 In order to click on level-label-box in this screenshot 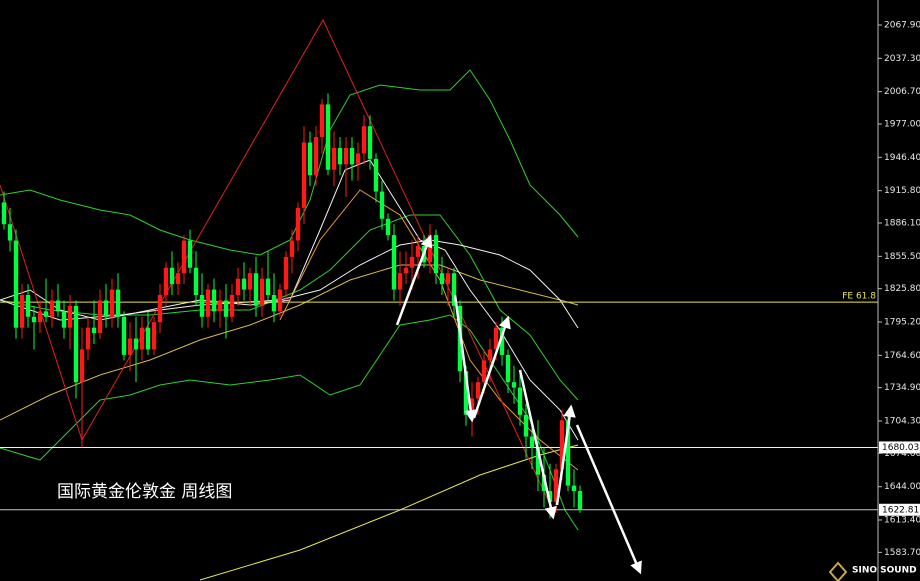, I will do `click(899, 509)`.